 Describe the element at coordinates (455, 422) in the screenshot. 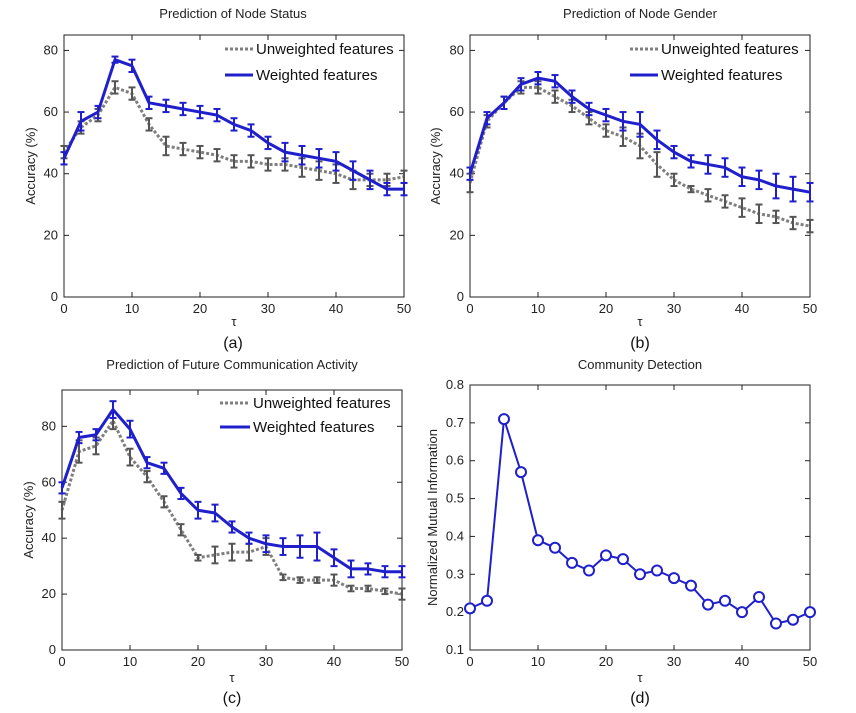

I see `y-tick-label: 0.7` at that location.